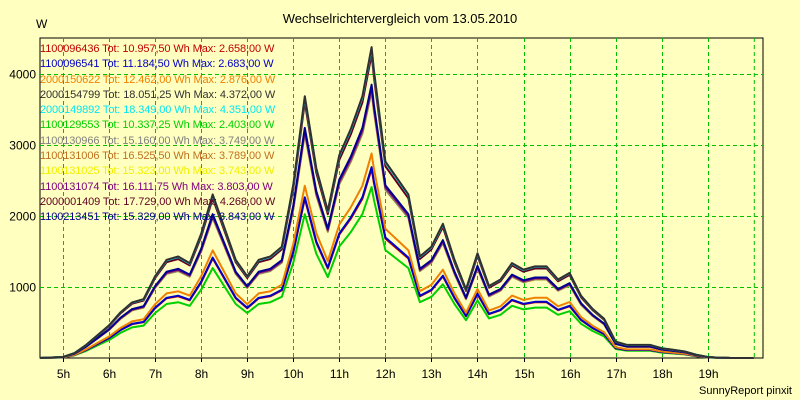 Image resolution: width=800 pixels, height=400 pixels. What do you see at coordinates (708, 374) in the screenshot?
I see `x-tick-label: 19h` at bounding box center [708, 374].